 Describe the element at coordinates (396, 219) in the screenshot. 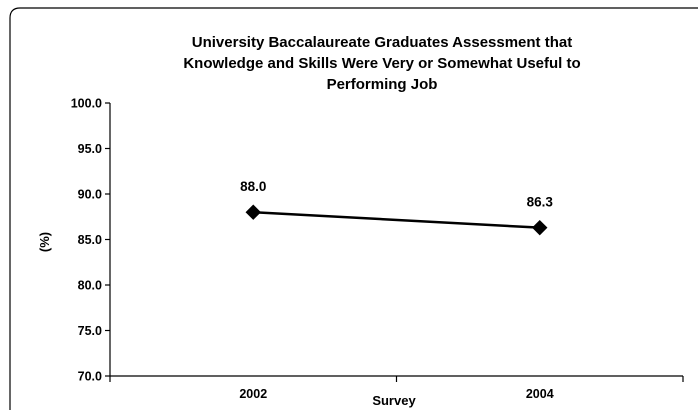

I see `series-line` at that location.